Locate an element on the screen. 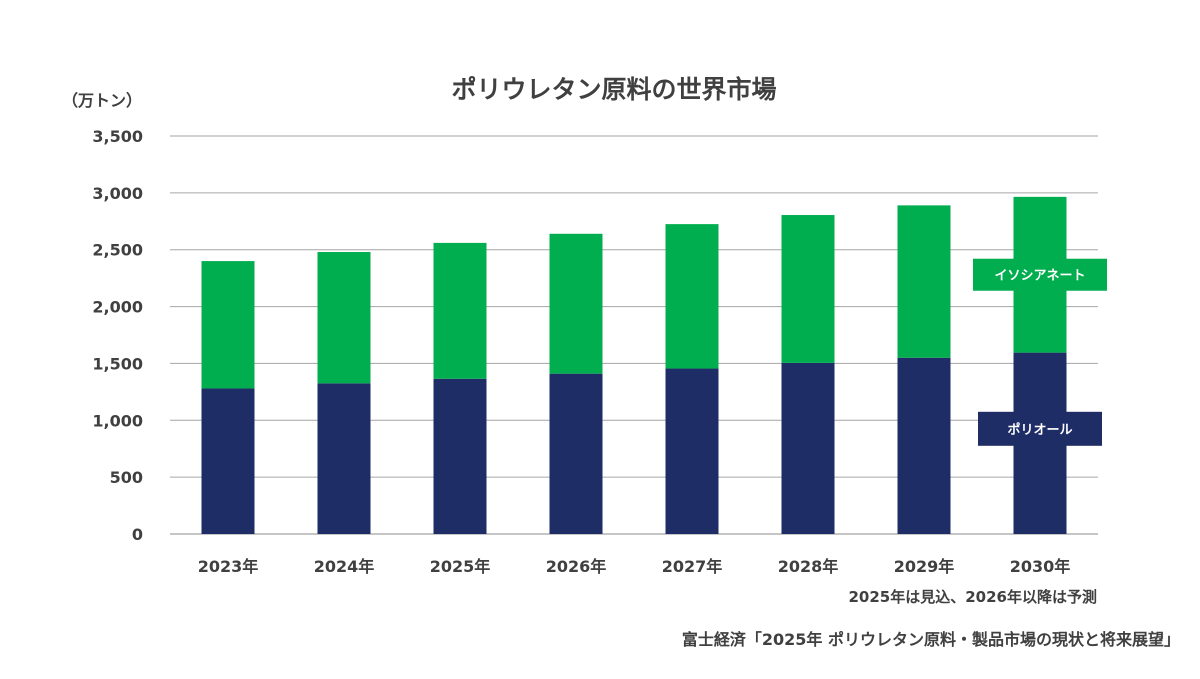 The height and width of the screenshot is (679, 1200). series-label-polyol: ポリオール is located at coordinates (1039, 430).